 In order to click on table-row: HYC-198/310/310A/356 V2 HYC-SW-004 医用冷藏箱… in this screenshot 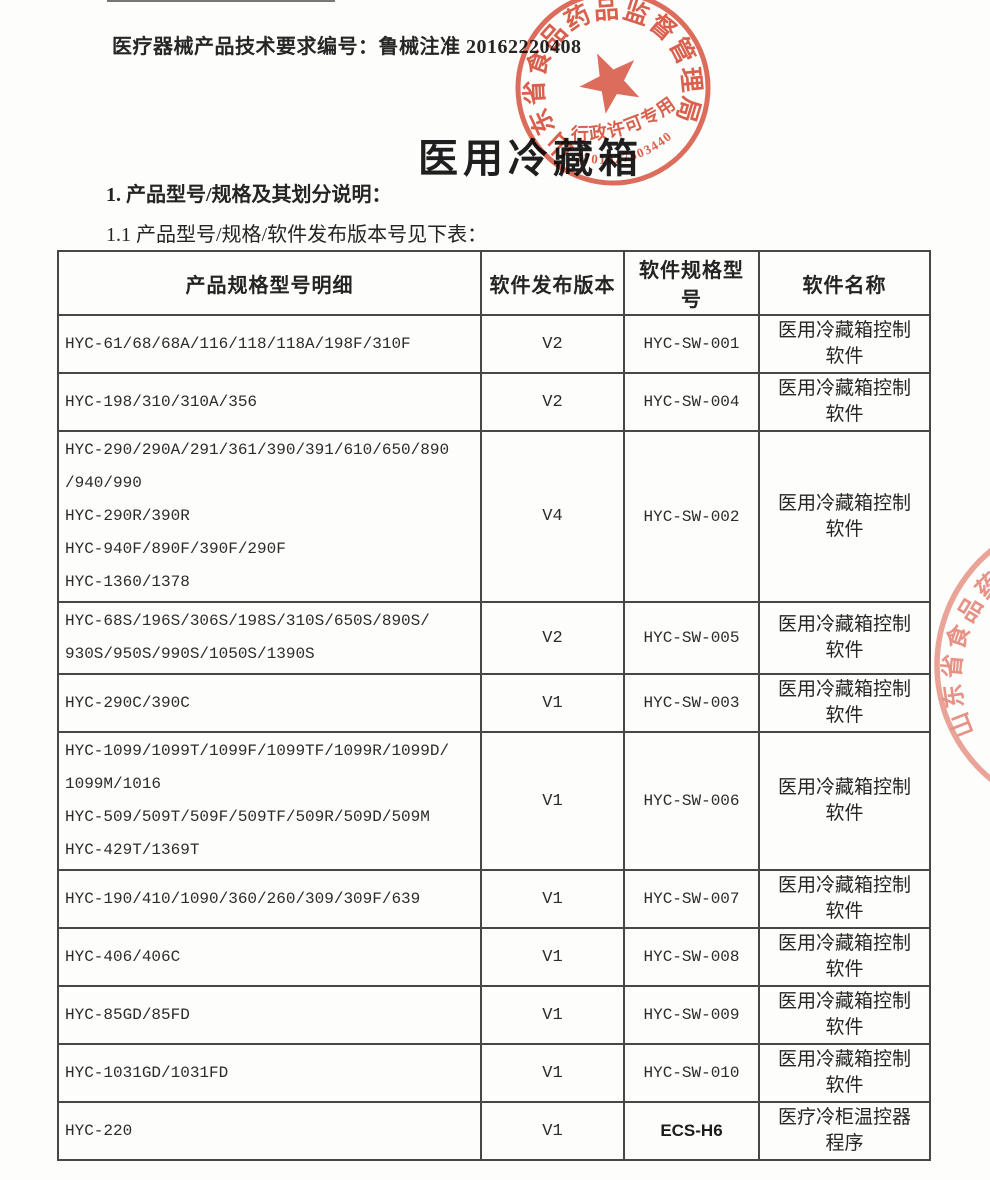, I will do `click(494, 402)`.